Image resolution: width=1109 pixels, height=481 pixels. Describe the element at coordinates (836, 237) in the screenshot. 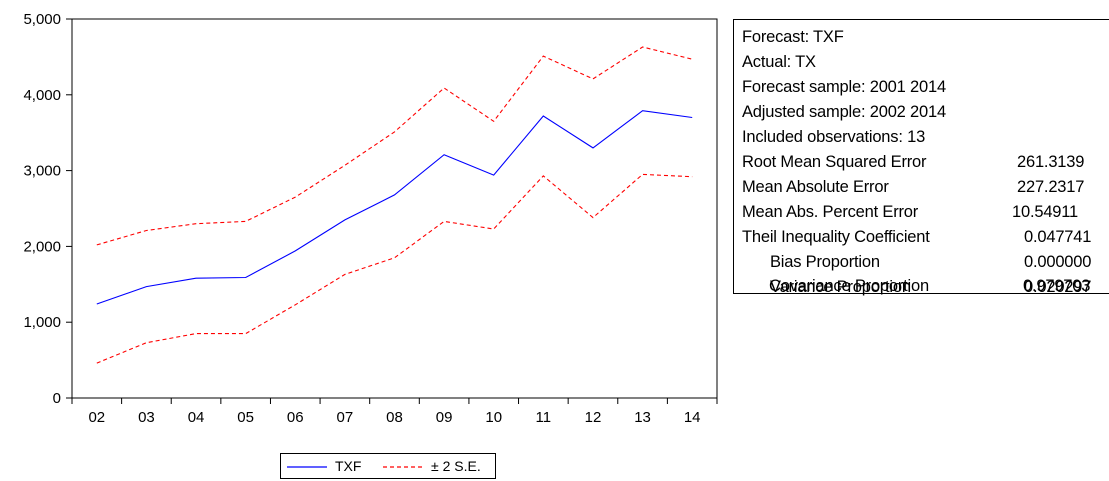

I see `theil-label: Theil Inequality Coefficient` at that location.